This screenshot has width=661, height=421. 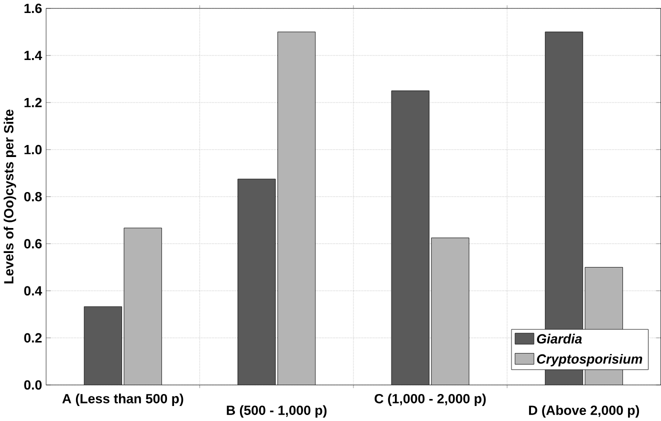 I want to click on x-tick-label: A (Less than 500 p), so click(x=123, y=399).